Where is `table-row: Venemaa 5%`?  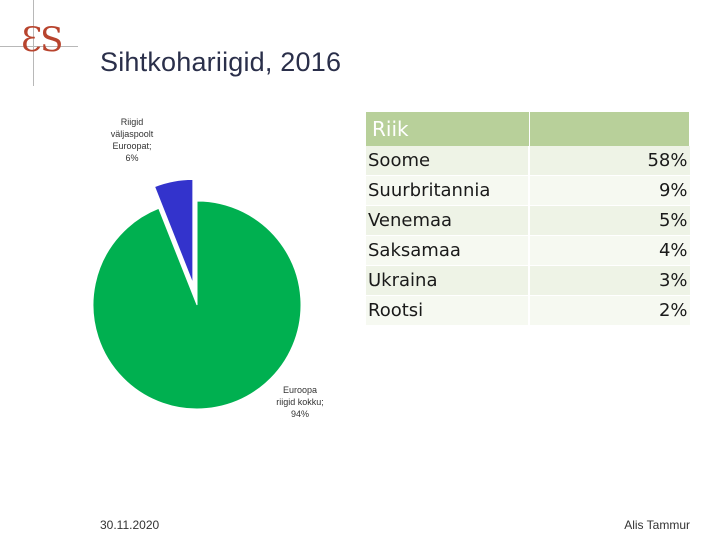
table-row: Venemaa 5% is located at coordinates (528, 220).